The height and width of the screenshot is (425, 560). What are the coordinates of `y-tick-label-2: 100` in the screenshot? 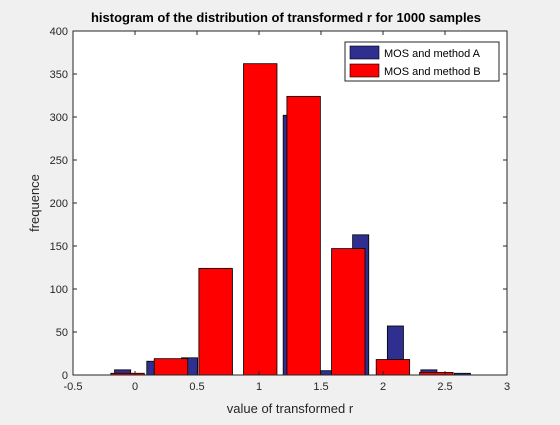 It's located at (59, 290).